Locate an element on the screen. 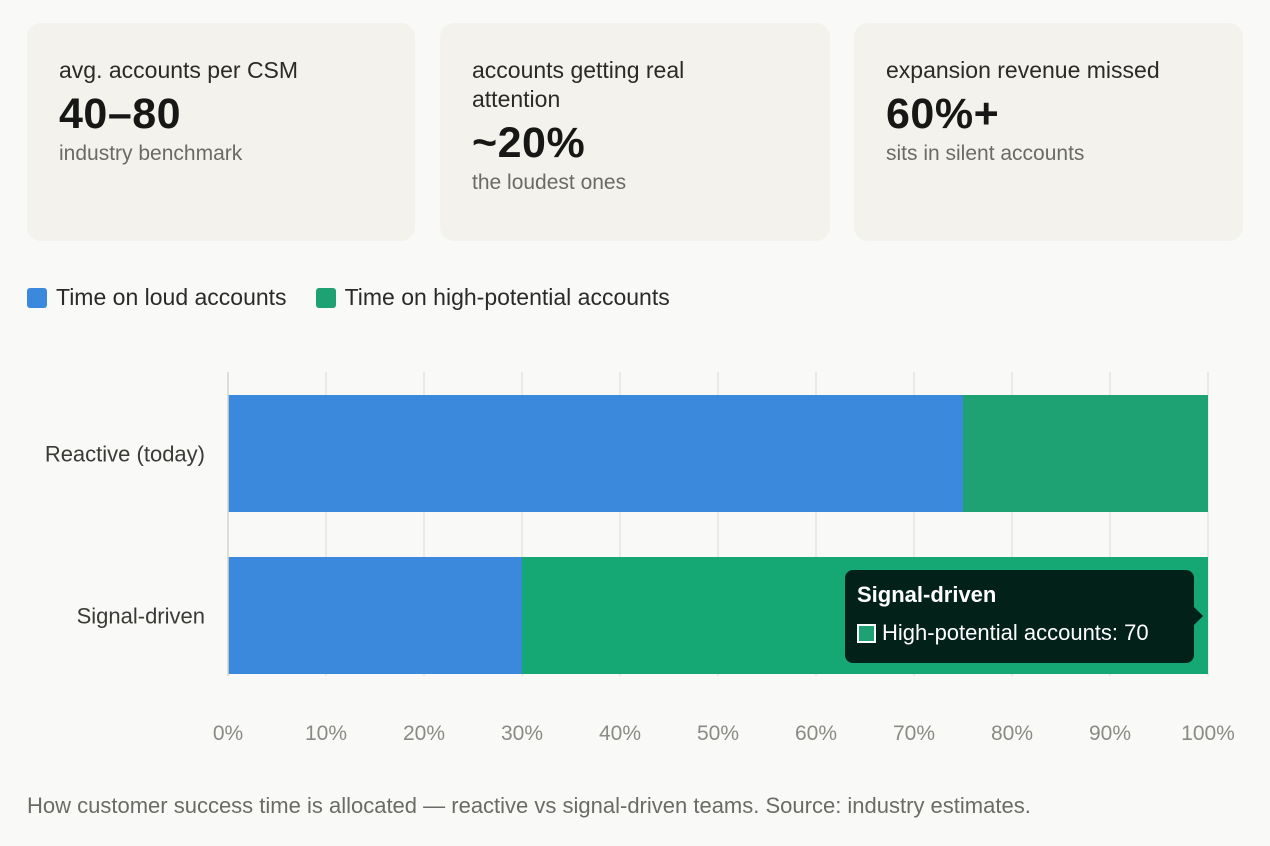 The image size is (1270, 846). legend-item-loud: Time on loud accounts is located at coordinates (157, 297).